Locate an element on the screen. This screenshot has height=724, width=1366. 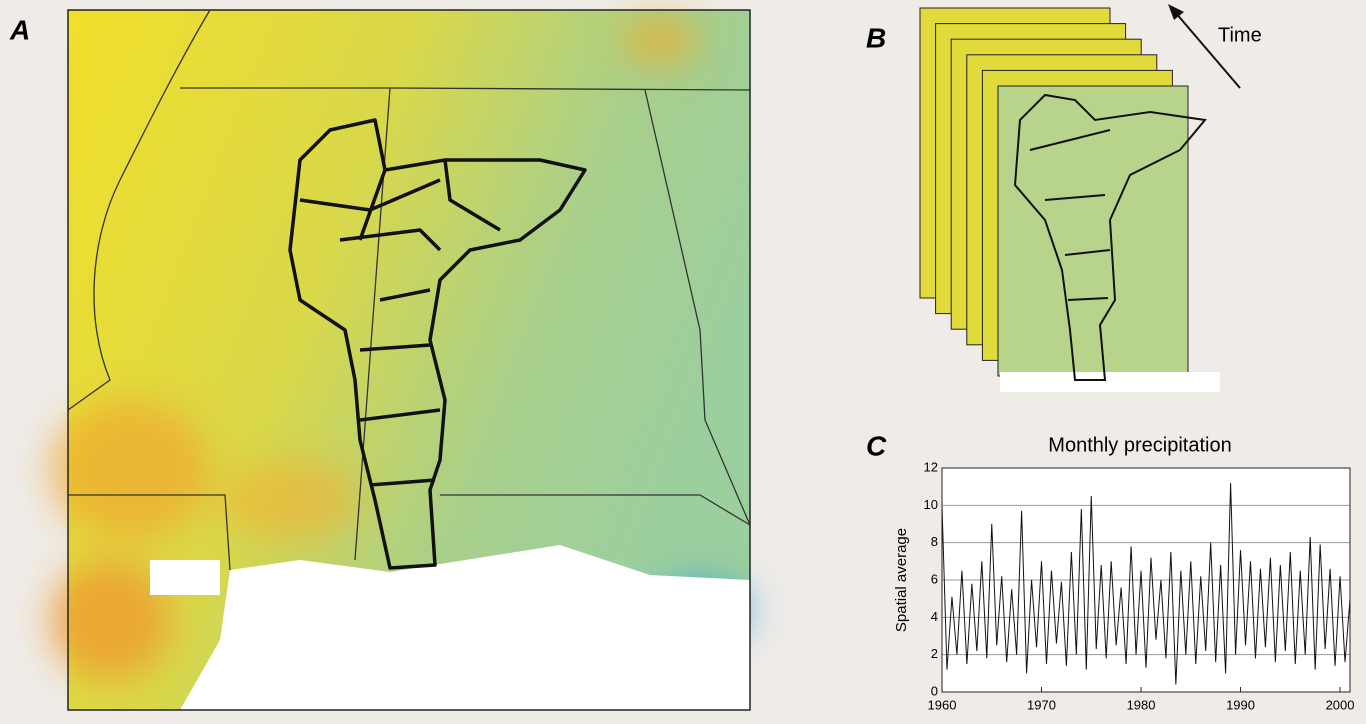
frame-stack is located at coordinates (1069, 199).